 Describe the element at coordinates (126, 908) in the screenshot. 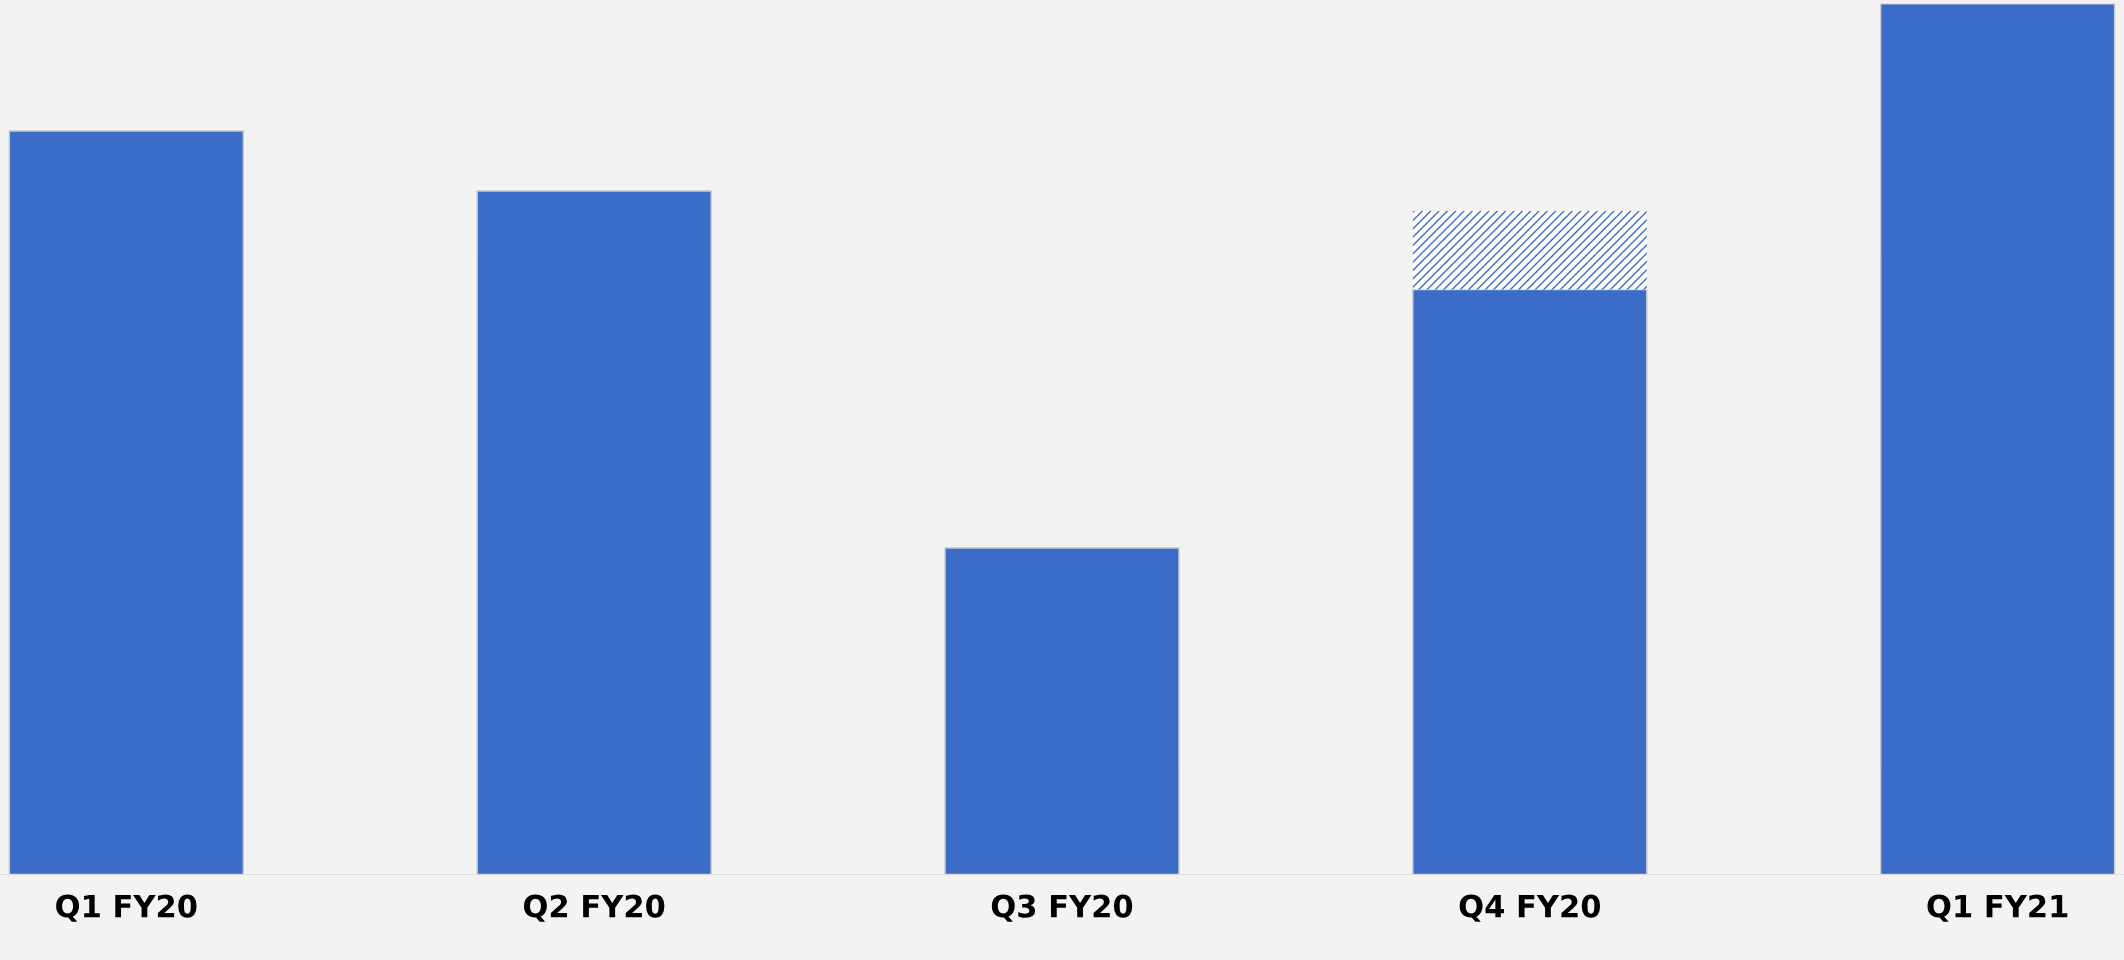

I see `x-tick-label: Q1 FY20` at that location.